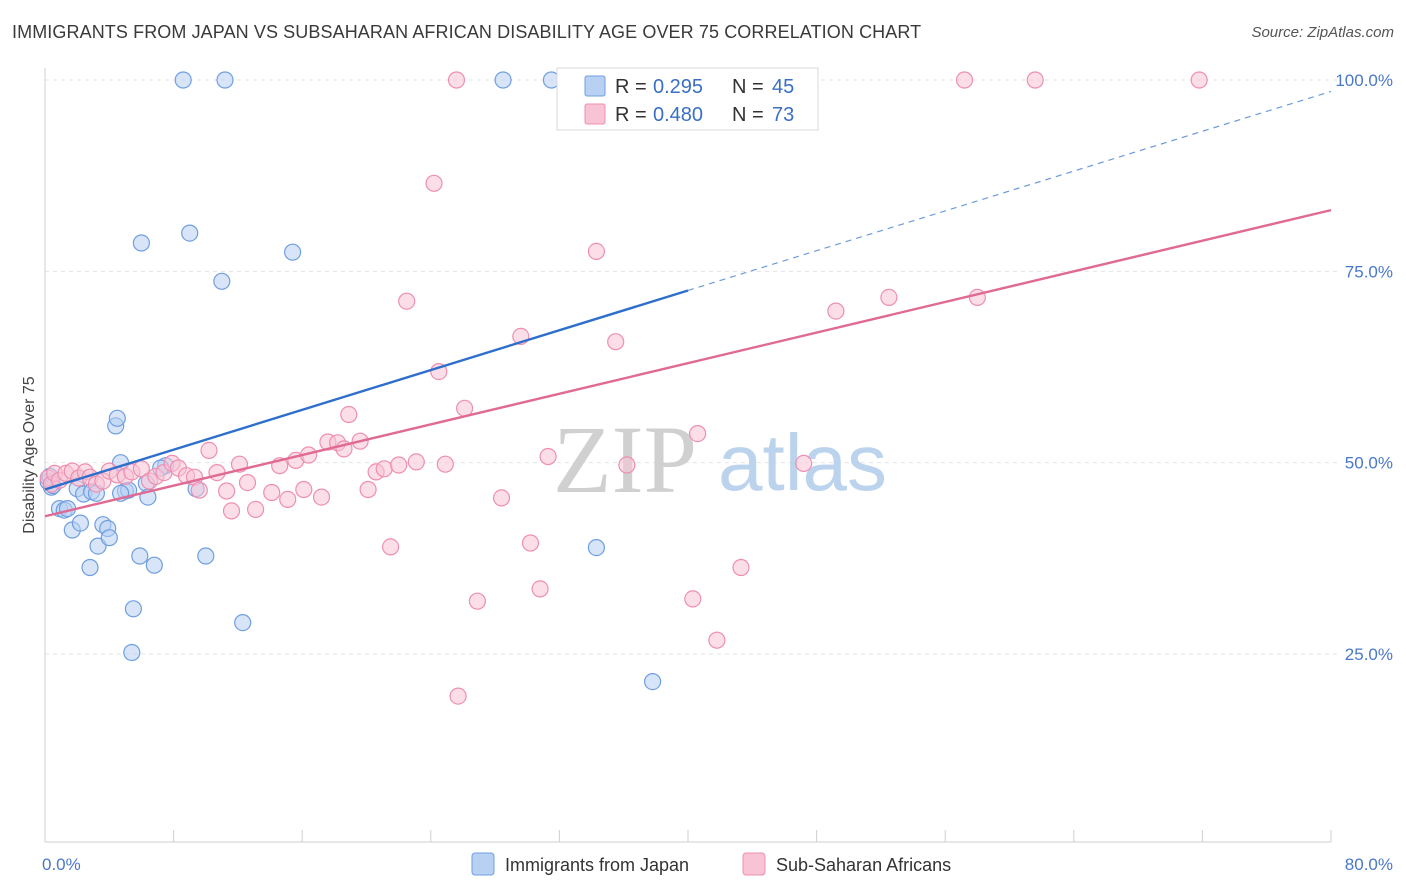 The height and width of the screenshot is (892, 1406). I want to click on bottom-legend-label-subsaharan: Sub-Saharan Africans, so click(863, 865).